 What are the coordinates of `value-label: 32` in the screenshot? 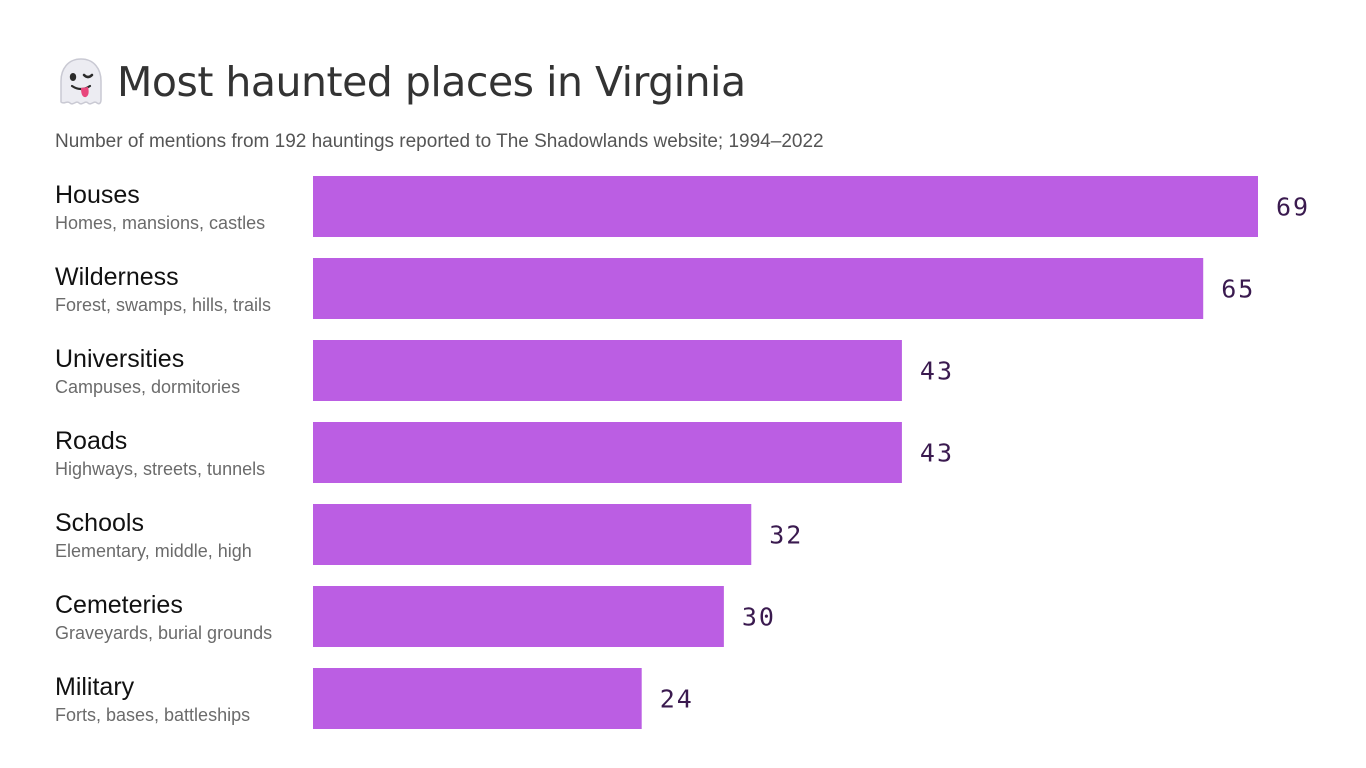 It's located at (786, 535).